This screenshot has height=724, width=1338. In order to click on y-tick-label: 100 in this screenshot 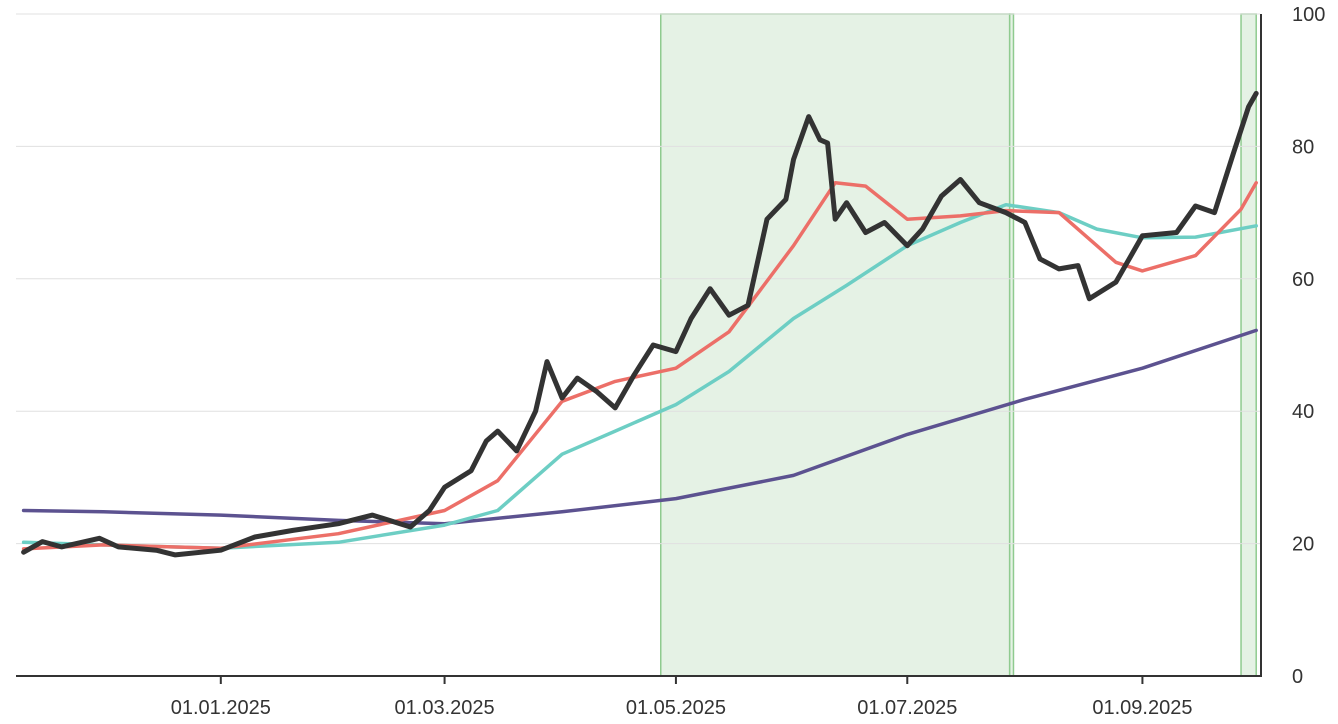, I will do `click(1308, 15)`.